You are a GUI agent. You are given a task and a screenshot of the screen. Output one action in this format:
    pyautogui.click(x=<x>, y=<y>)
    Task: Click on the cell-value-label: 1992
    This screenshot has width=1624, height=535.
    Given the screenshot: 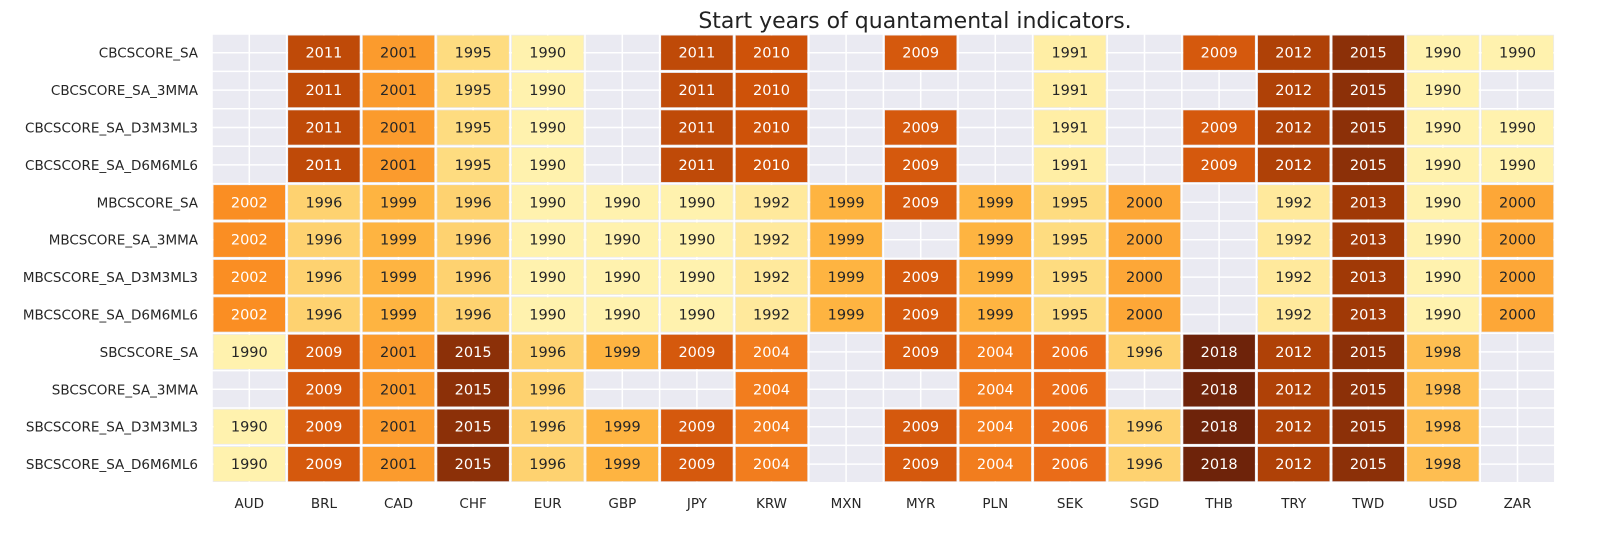 What is the action you would take?
    pyautogui.click(x=1293, y=241)
    